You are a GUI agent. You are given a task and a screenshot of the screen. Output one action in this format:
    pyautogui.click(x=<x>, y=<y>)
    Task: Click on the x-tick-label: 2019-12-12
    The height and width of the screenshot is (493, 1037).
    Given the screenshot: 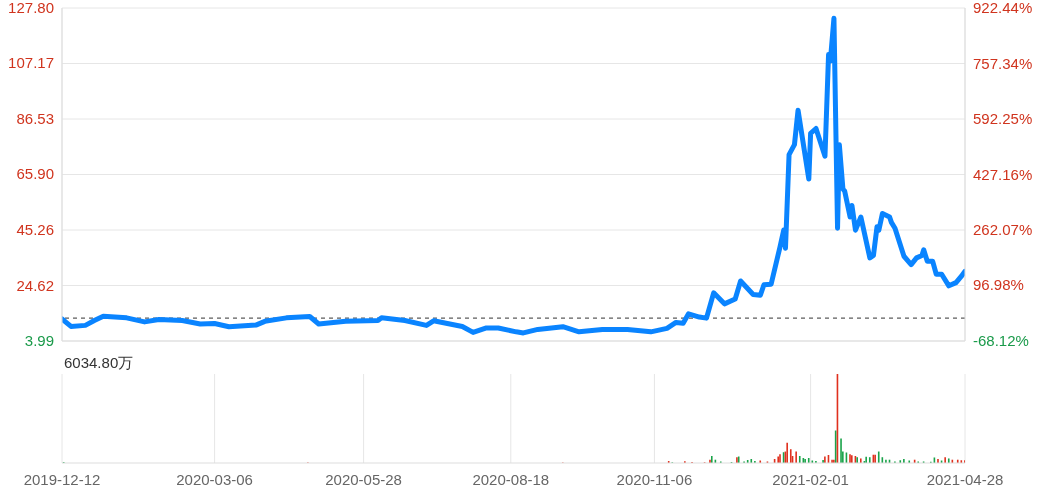 What is the action you would take?
    pyautogui.click(x=62, y=479)
    